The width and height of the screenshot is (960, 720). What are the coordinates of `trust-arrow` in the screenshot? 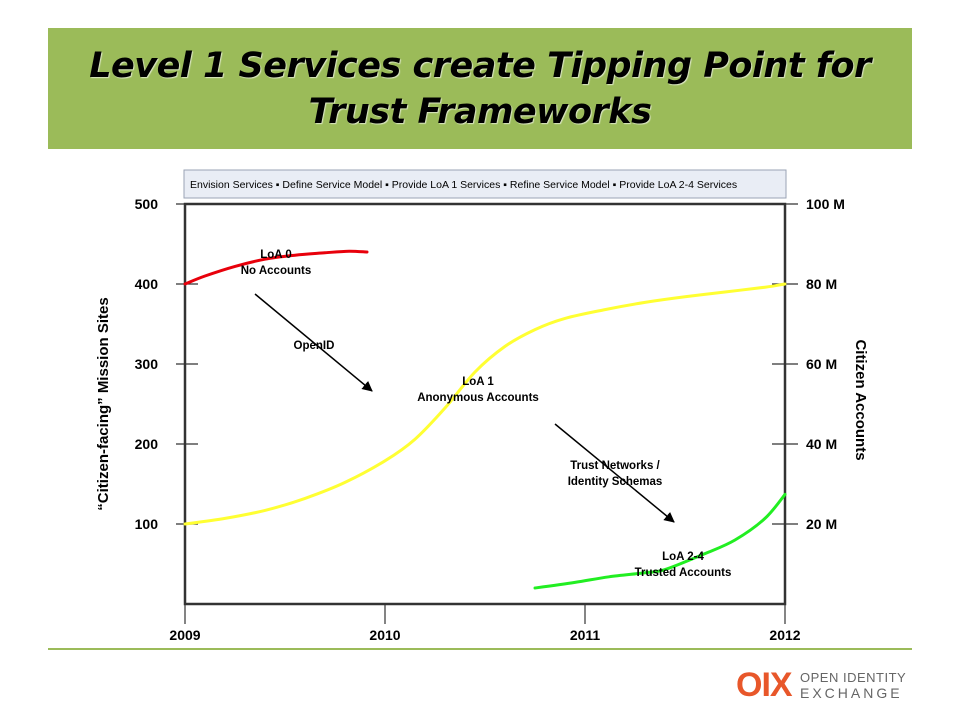 It's located at (614, 473).